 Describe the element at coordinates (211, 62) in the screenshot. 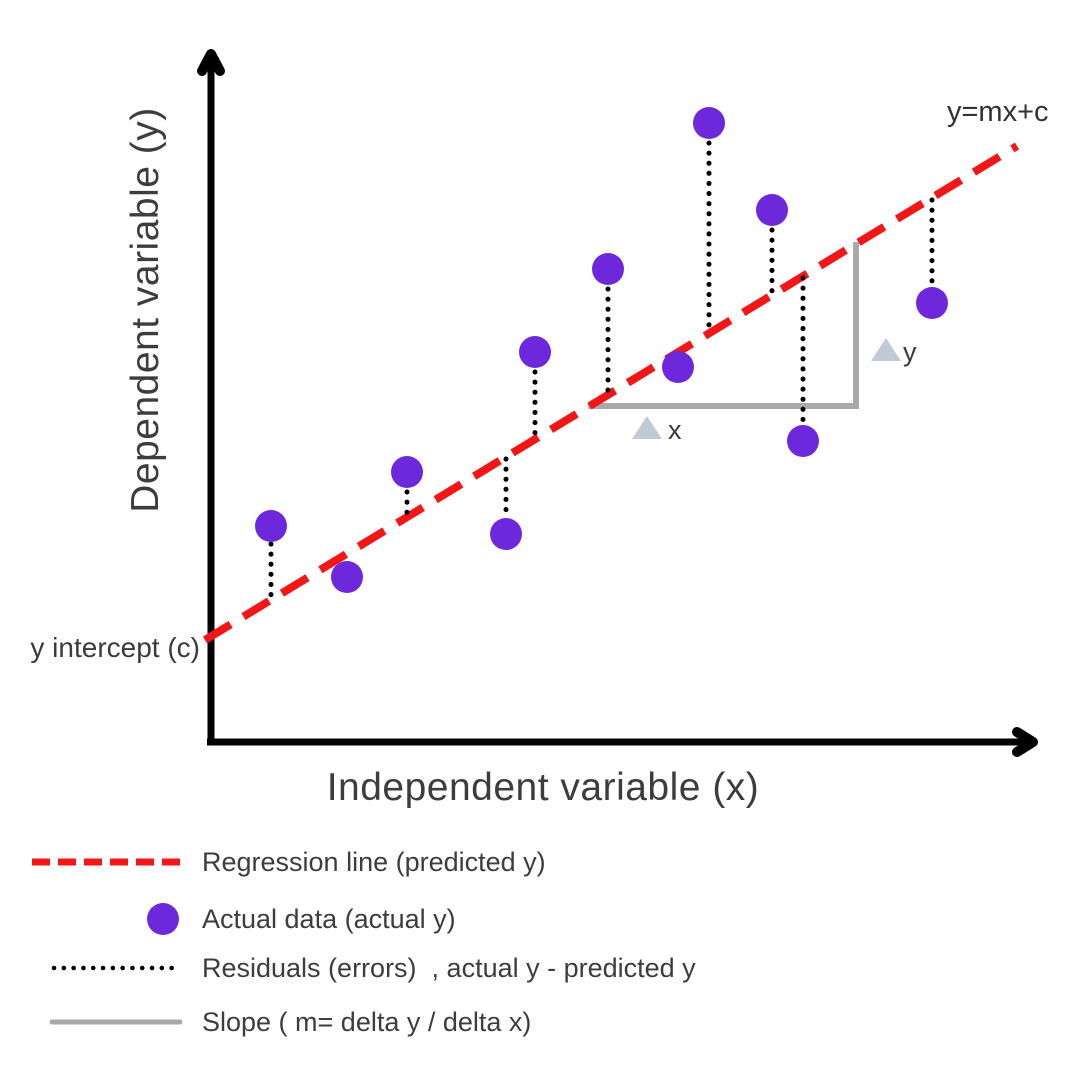

I see `y-axis-arrowhead-icon` at that location.